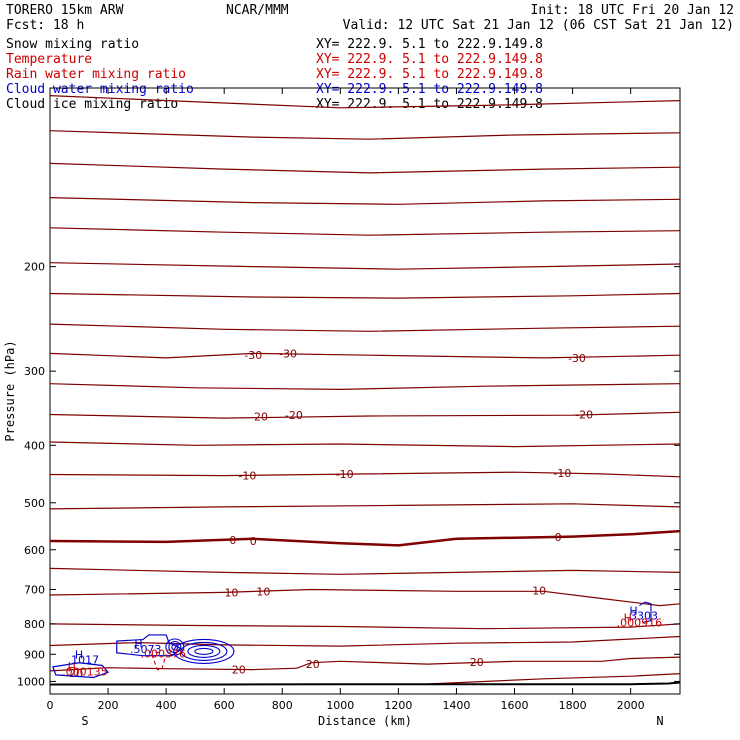 The height and width of the screenshot is (740, 740). Describe the element at coordinates (65, 10) in the screenshot. I see `model-label: TORERO 15km ARW` at that location.